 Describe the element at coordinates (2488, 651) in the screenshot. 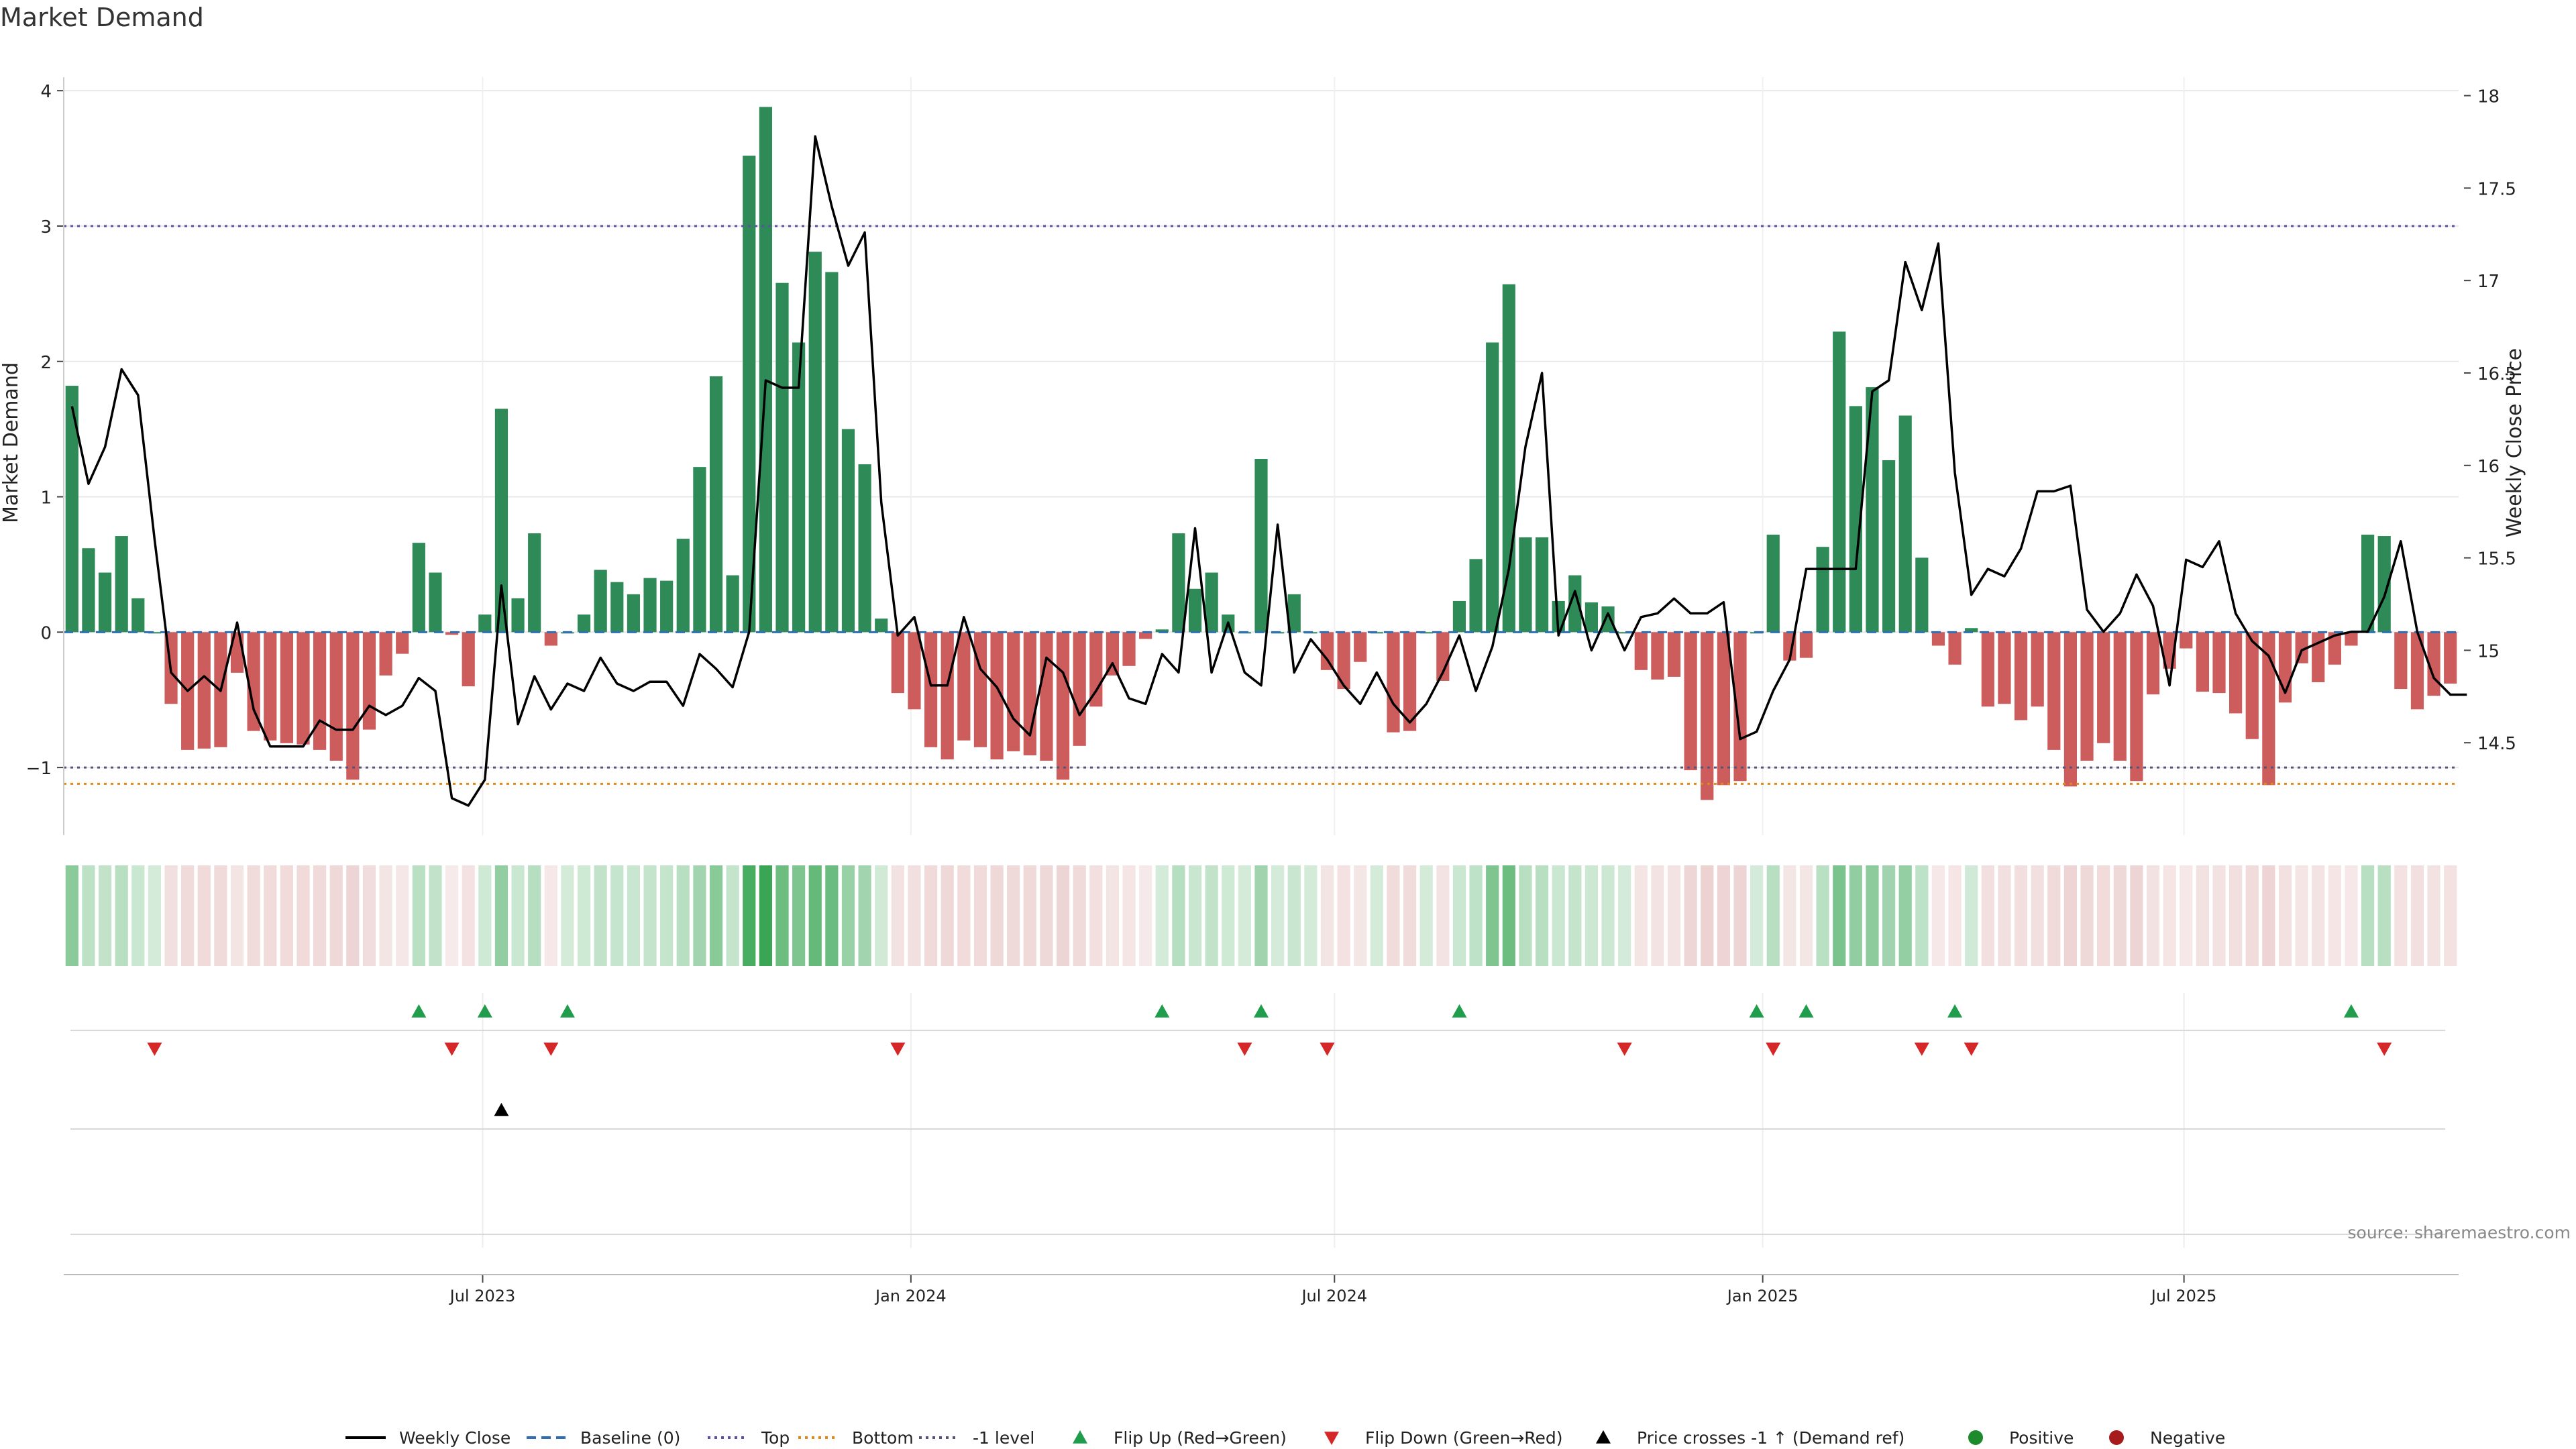

I see `y-right-tick-label: 15` at that location.